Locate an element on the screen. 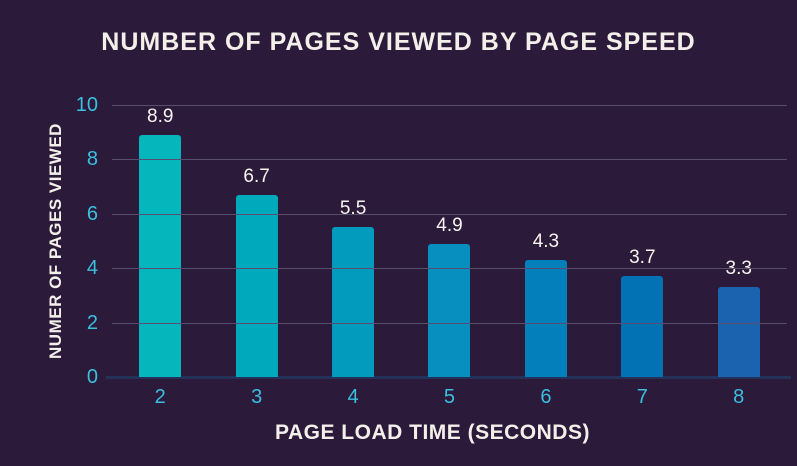 The height and width of the screenshot is (466, 797). bar-value-label: 6.7 is located at coordinates (256, 176).